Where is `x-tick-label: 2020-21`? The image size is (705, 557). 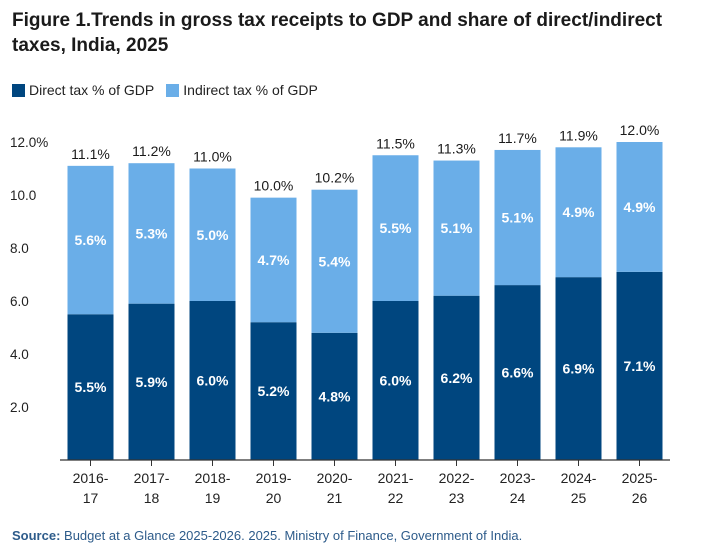 x-tick-label: 2020-21 is located at coordinates (335, 488).